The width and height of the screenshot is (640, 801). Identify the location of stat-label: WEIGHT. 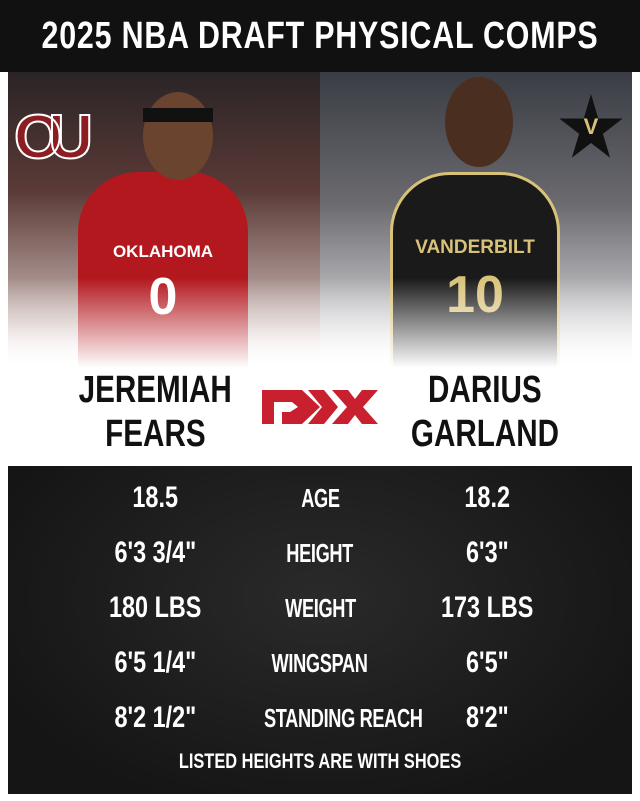
(320, 608).